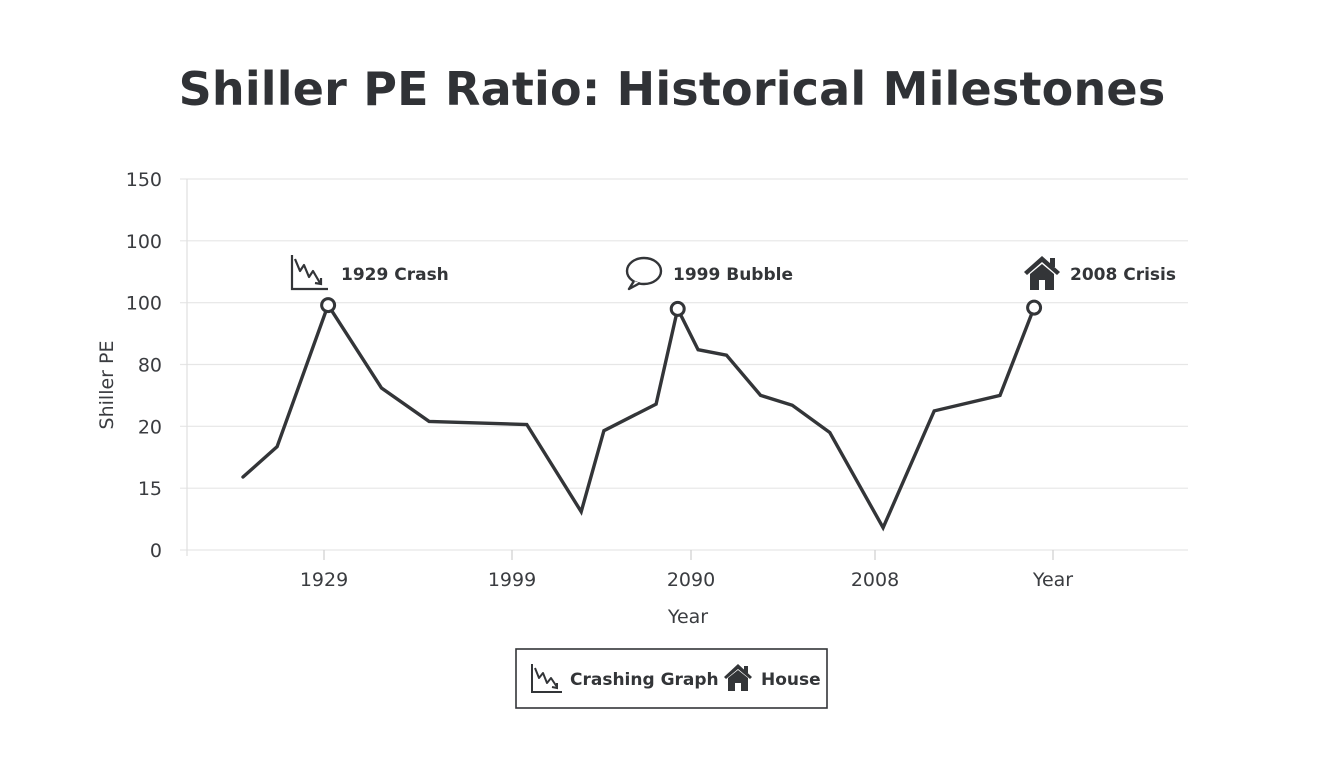 The width and height of the screenshot is (1344, 768). What do you see at coordinates (687, 617) in the screenshot?
I see `x-axis-label: Year` at bounding box center [687, 617].